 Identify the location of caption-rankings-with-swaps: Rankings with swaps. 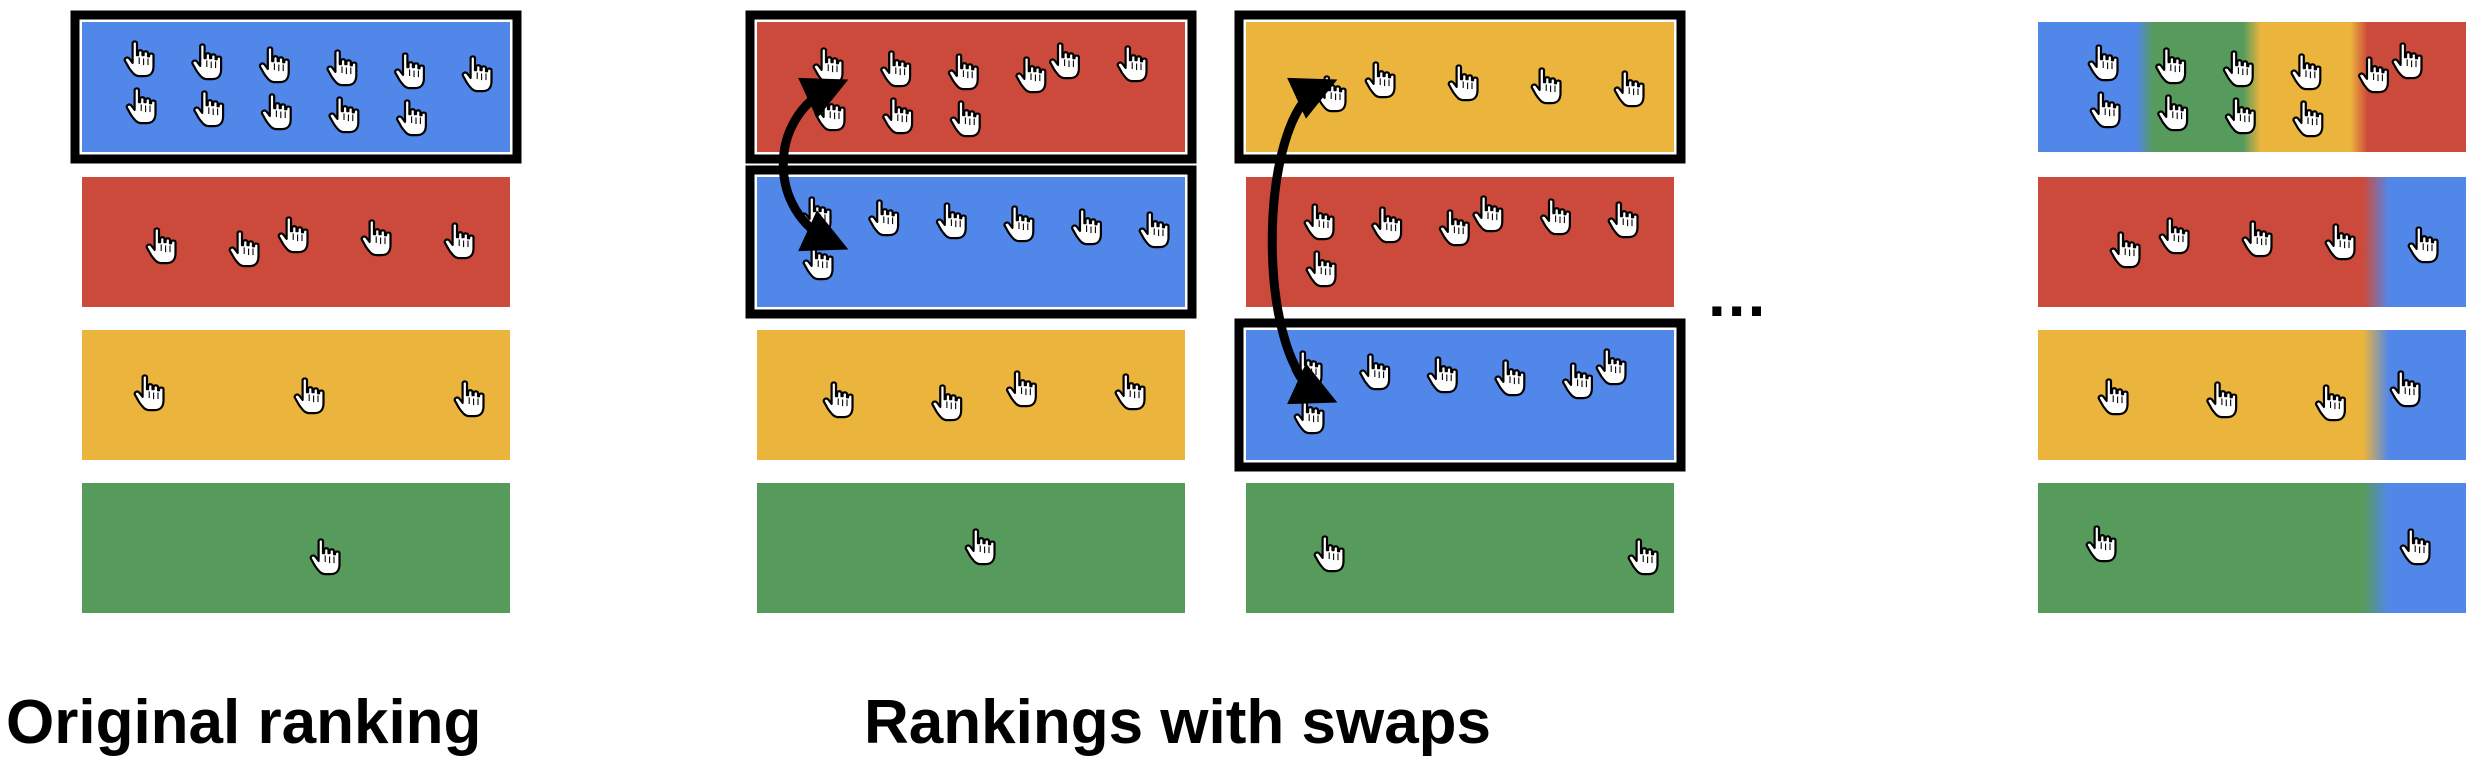
(1178, 722).